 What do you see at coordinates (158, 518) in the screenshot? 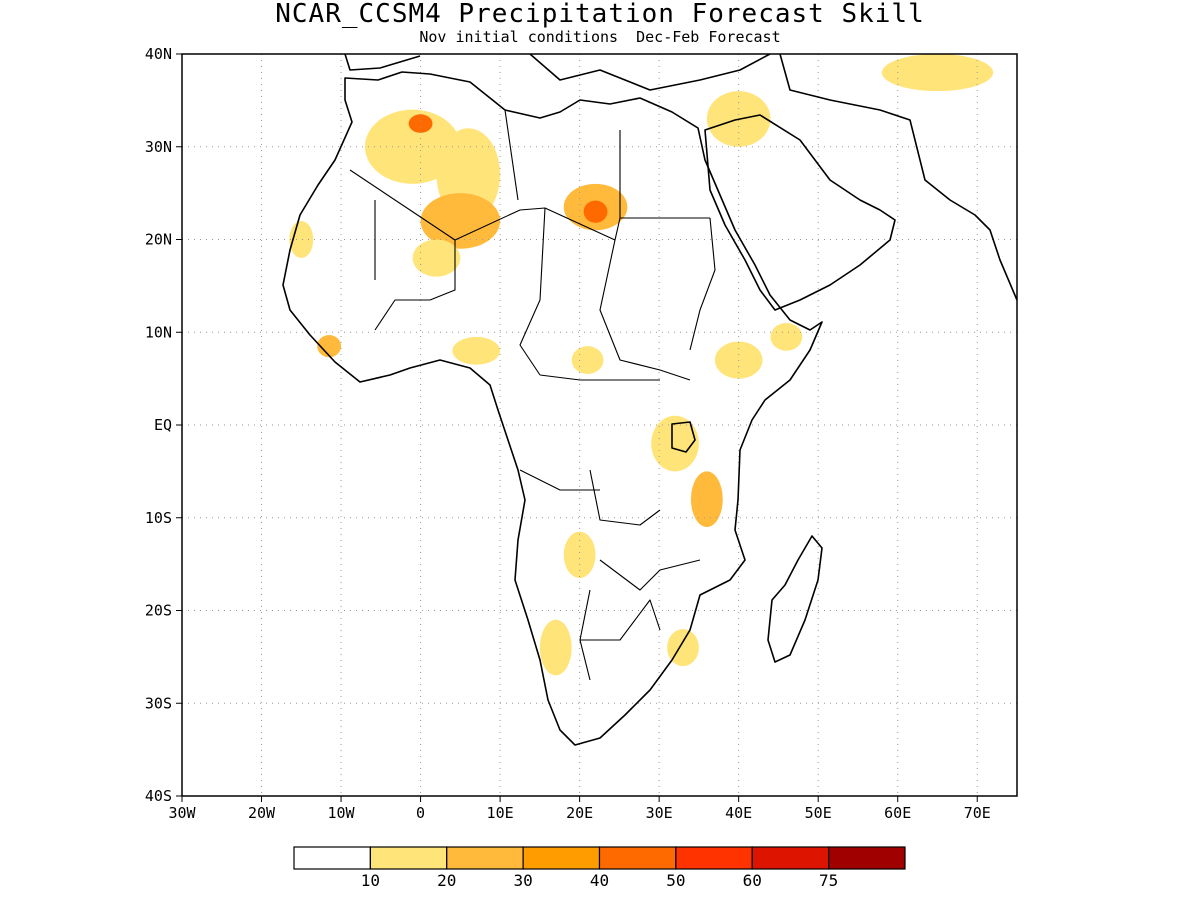
I see `y-tick-label: 10S` at bounding box center [158, 518].